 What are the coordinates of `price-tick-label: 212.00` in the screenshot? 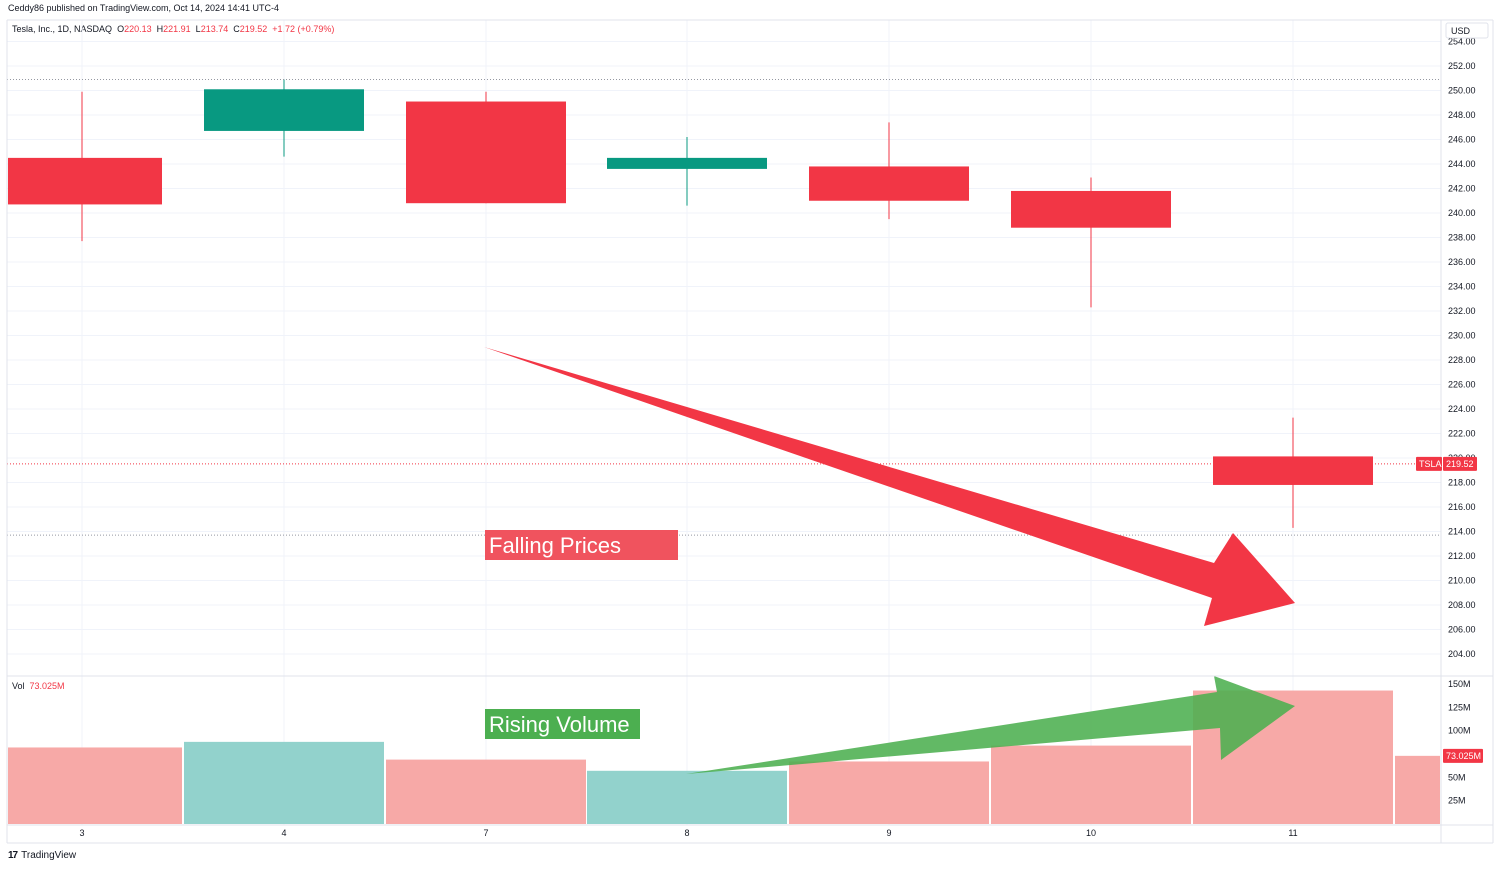 It's located at (1462, 556).